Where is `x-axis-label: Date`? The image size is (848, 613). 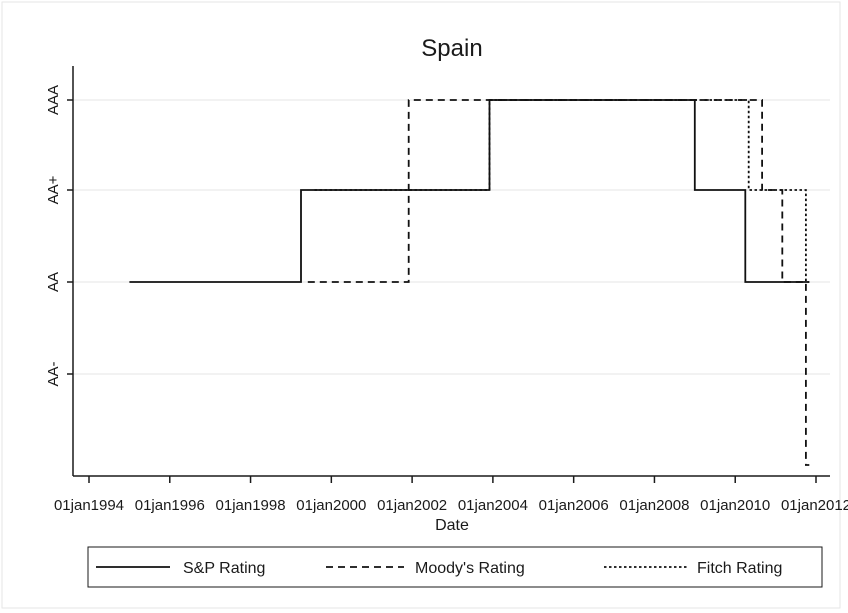 x-axis-label: Date is located at coordinates (452, 525).